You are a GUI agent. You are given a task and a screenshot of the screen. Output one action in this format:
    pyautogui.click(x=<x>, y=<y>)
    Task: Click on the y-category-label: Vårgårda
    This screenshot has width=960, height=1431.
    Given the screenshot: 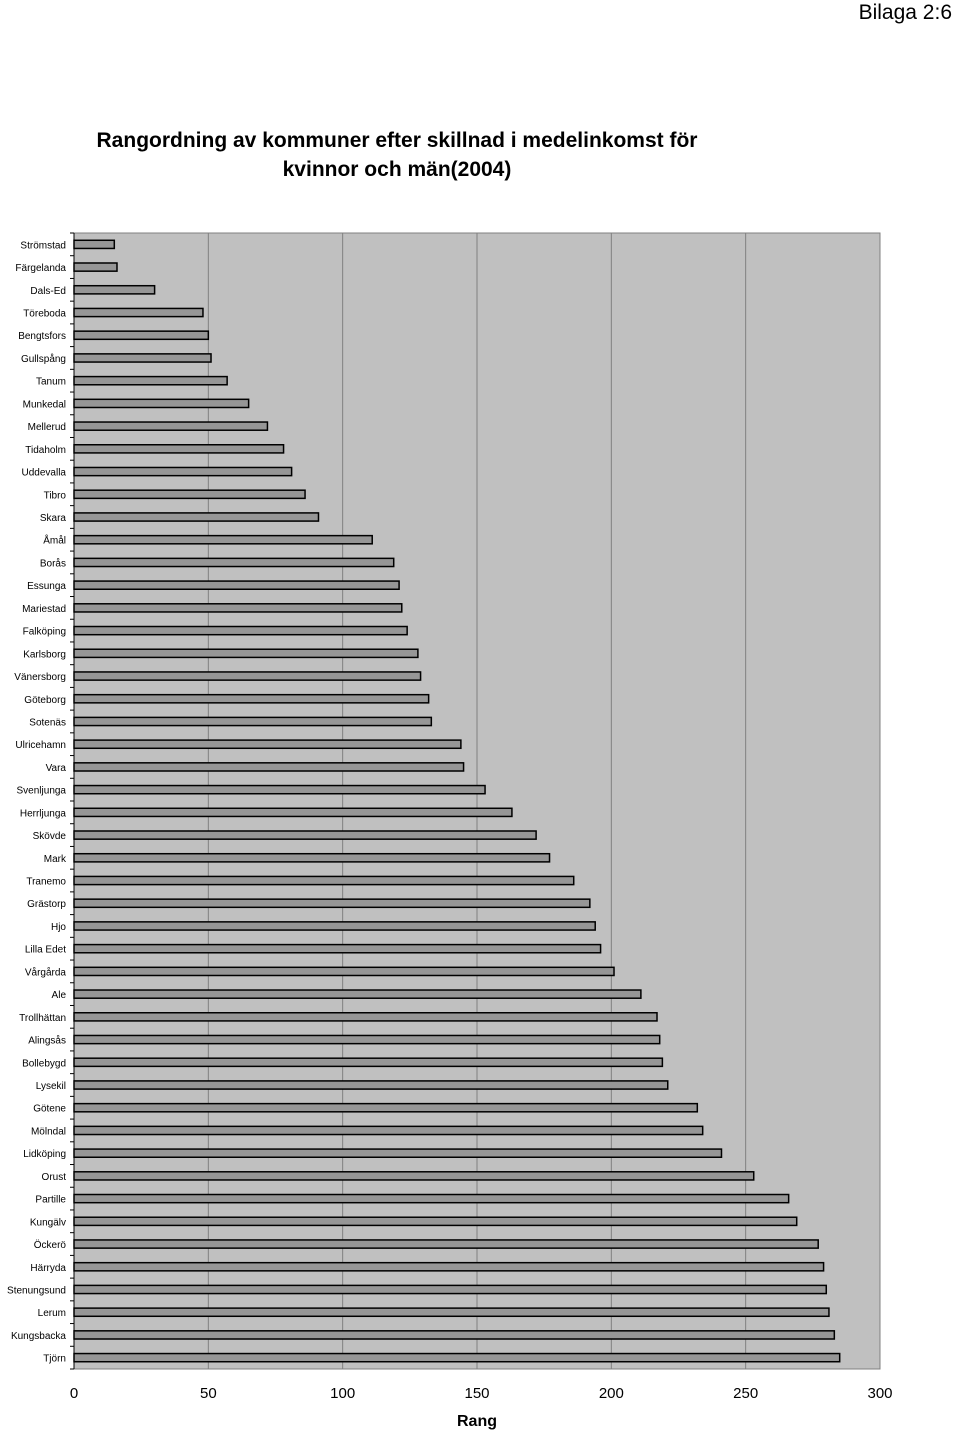 What is the action you would take?
    pyautogui.click(x=46, y=972)
    